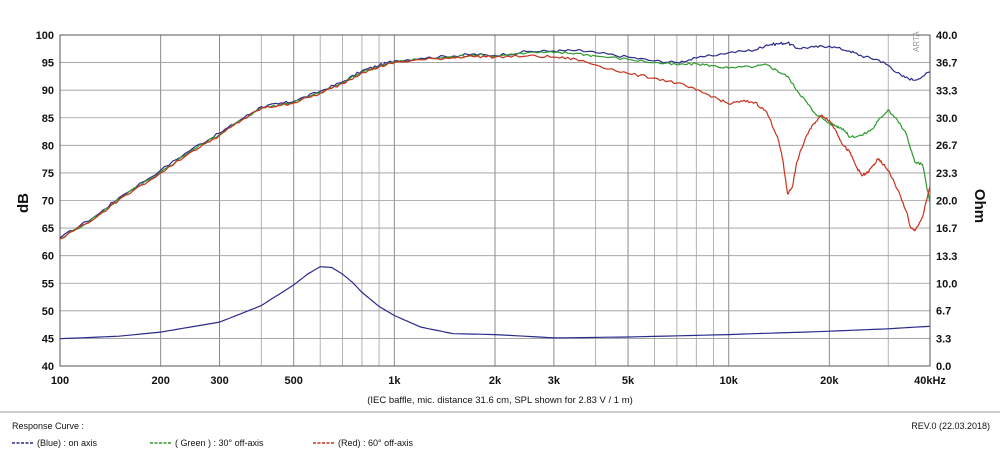 The image size is (1000, 456). Describe the element at coordinates (23, 203) in the screenshot. I see `y-axis-title: dB` at that location.